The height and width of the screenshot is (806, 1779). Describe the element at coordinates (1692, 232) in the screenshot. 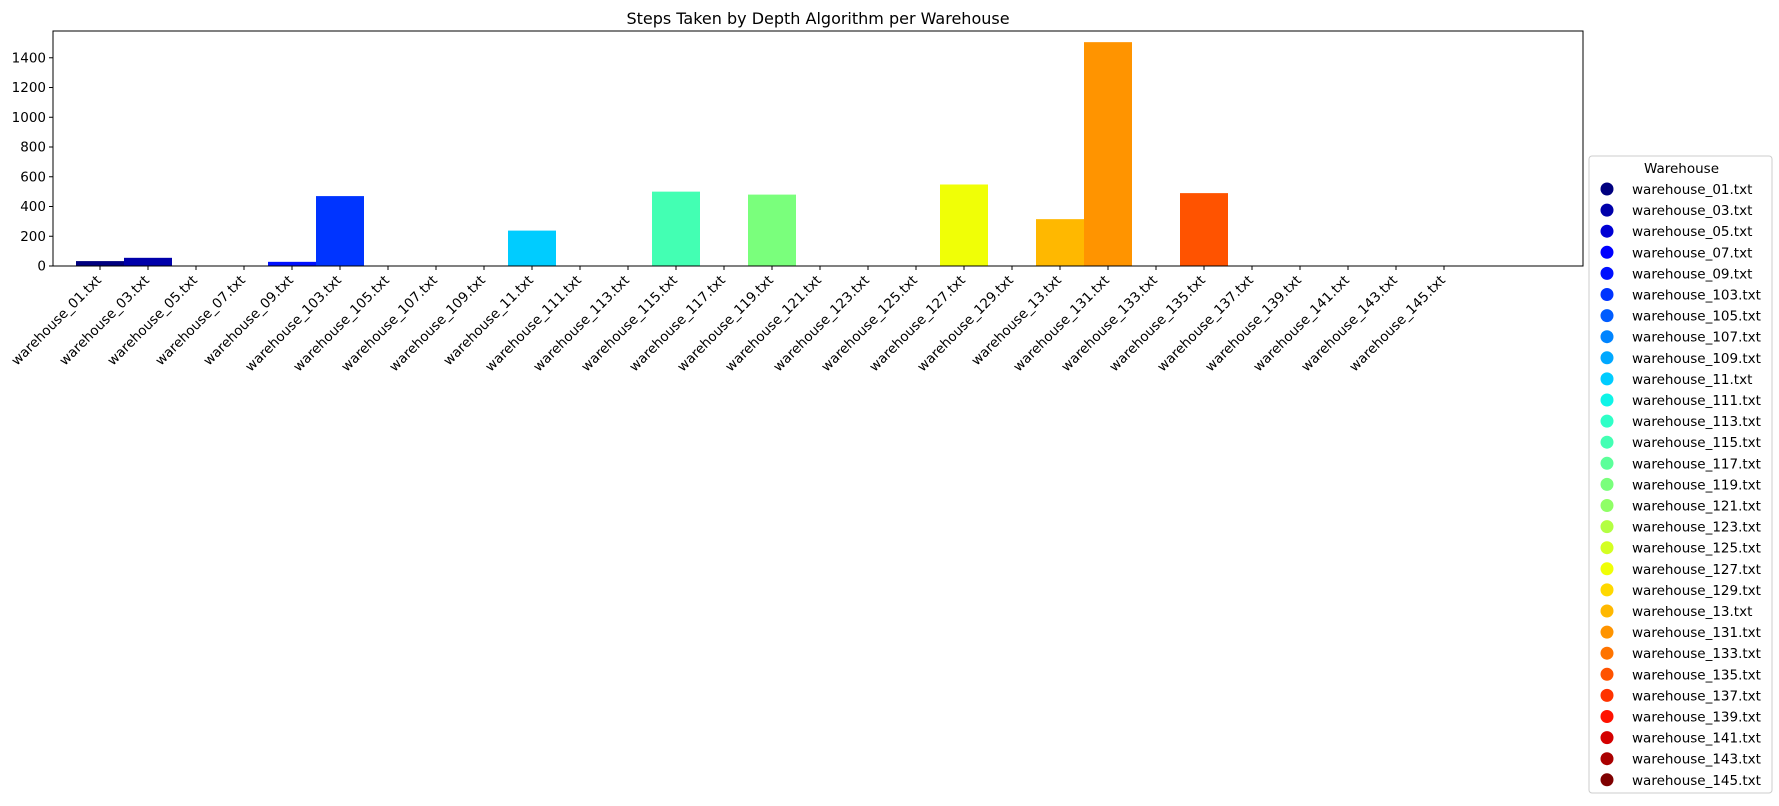

I see `legend-entry-label: warehouse_05.txt` at that location.